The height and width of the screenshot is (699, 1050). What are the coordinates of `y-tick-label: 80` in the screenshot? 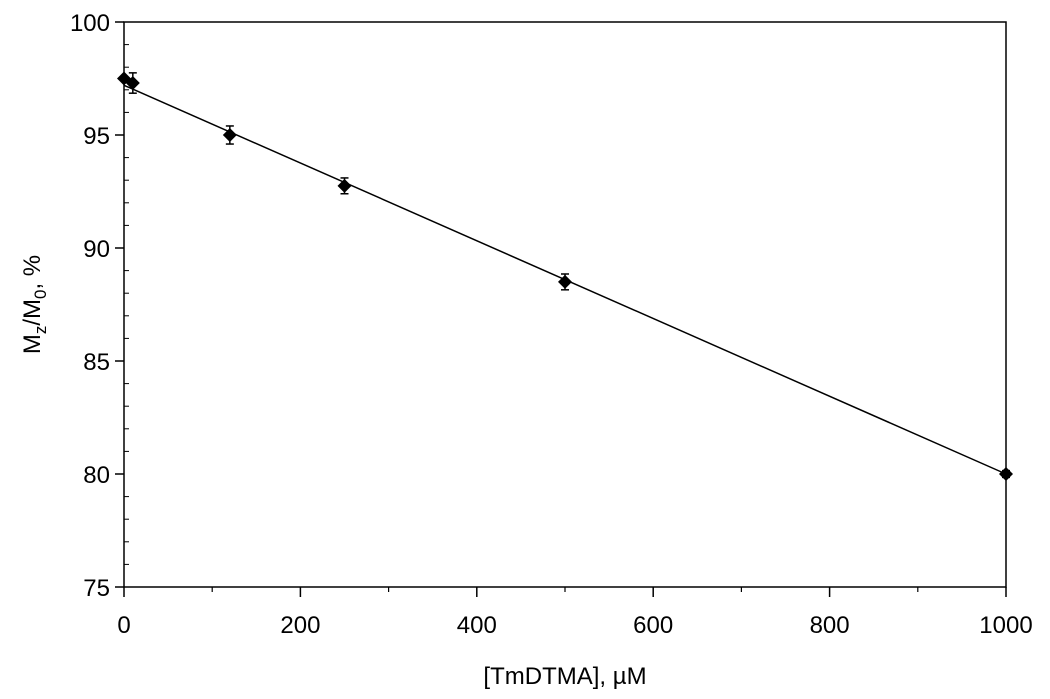 It's located at (96, 475).